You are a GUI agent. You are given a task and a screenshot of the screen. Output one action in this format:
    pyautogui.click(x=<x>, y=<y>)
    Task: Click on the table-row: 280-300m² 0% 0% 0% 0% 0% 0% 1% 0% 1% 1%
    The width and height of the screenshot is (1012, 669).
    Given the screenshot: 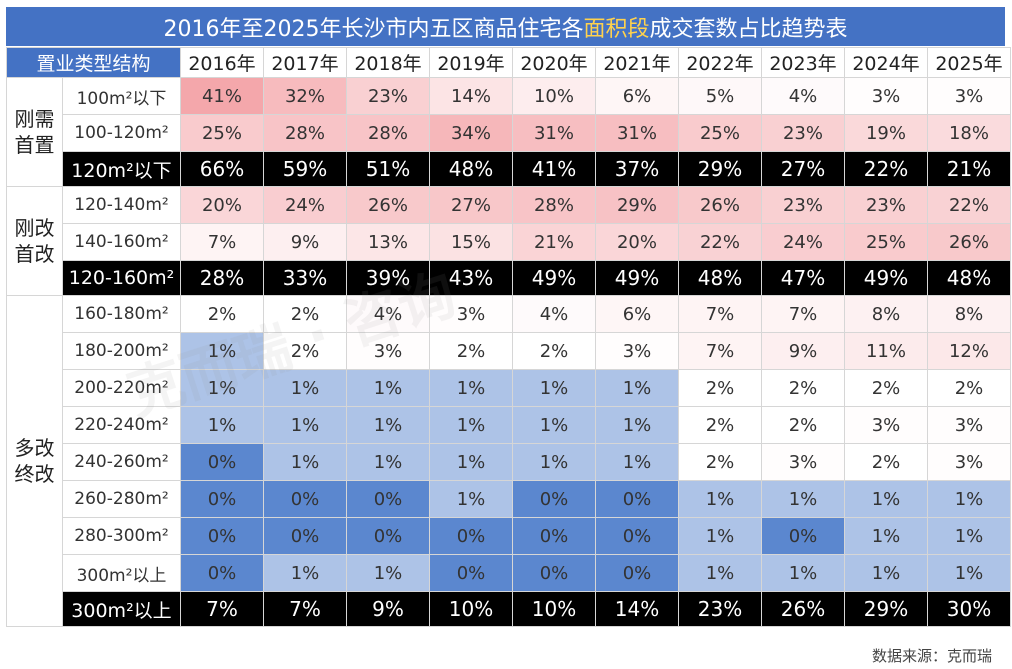 What is the action you would take?
    pyautogui.click(x=509, y=536)
    